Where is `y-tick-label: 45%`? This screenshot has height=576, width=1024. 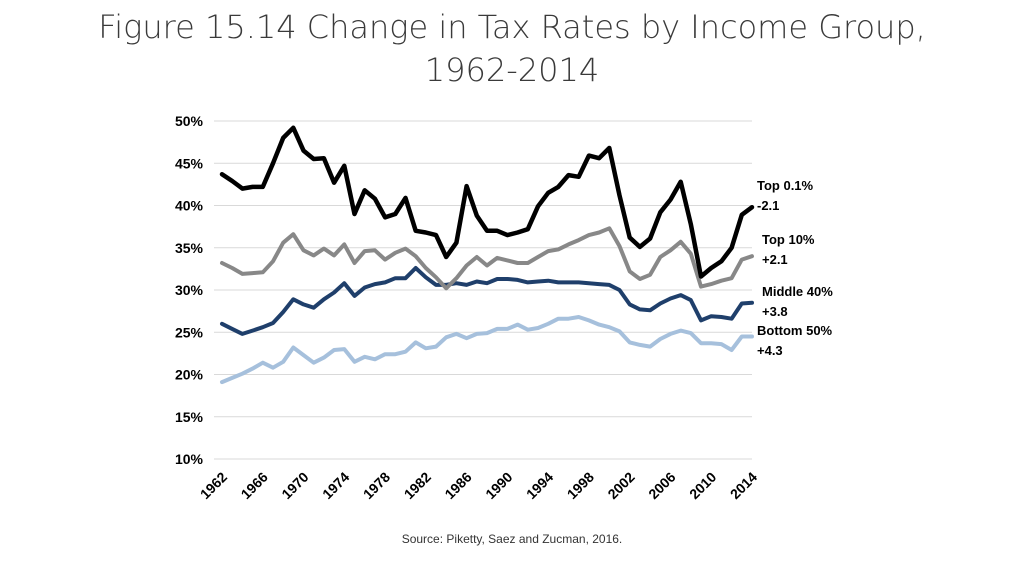 y-tick-label: 45% is located at coordinates (189, 163).